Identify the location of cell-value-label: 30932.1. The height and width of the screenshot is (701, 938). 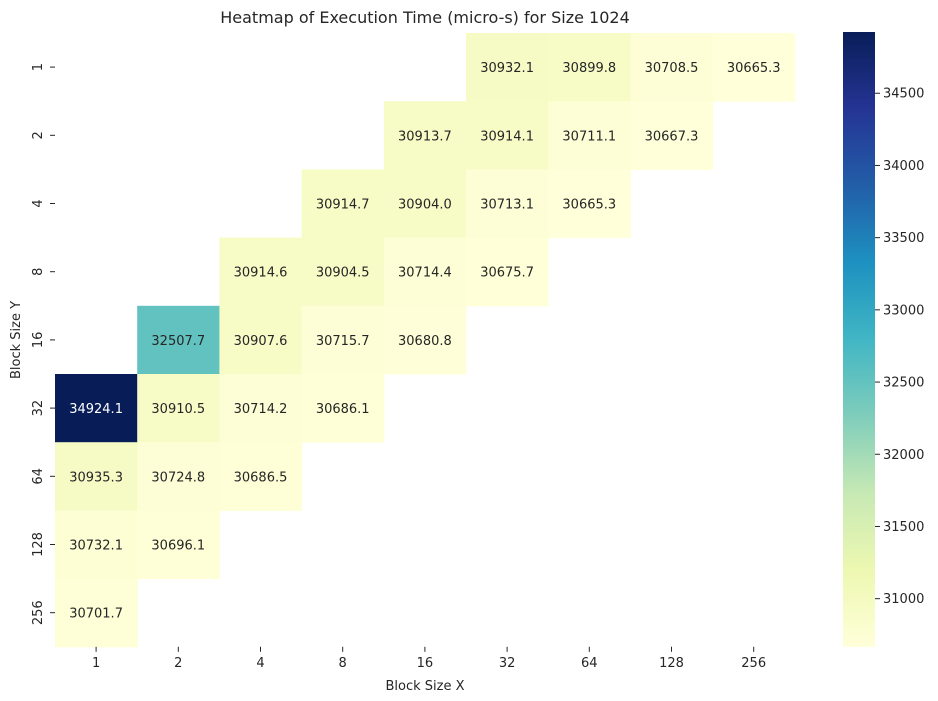
(507, 68).